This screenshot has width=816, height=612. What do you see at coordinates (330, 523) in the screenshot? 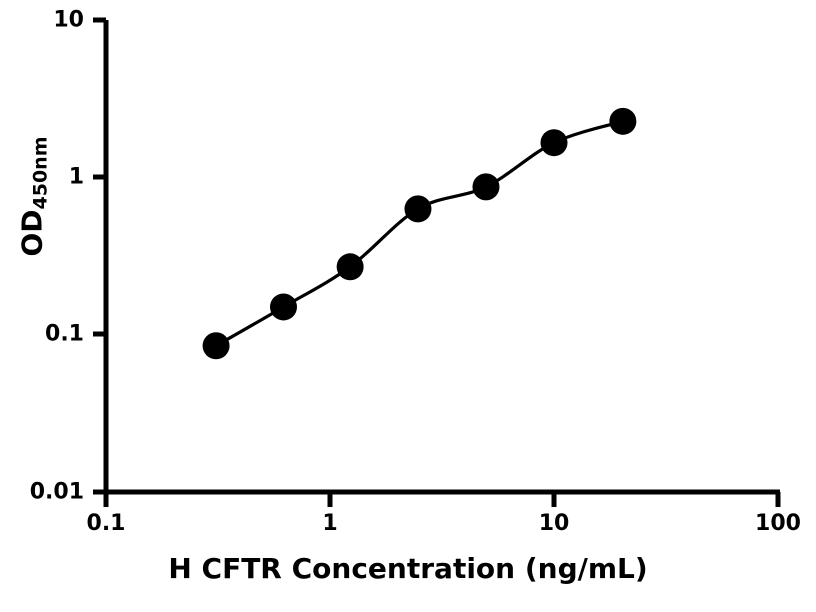
I see `x-tick-label-1: 1` at bounding box center [330, 523].